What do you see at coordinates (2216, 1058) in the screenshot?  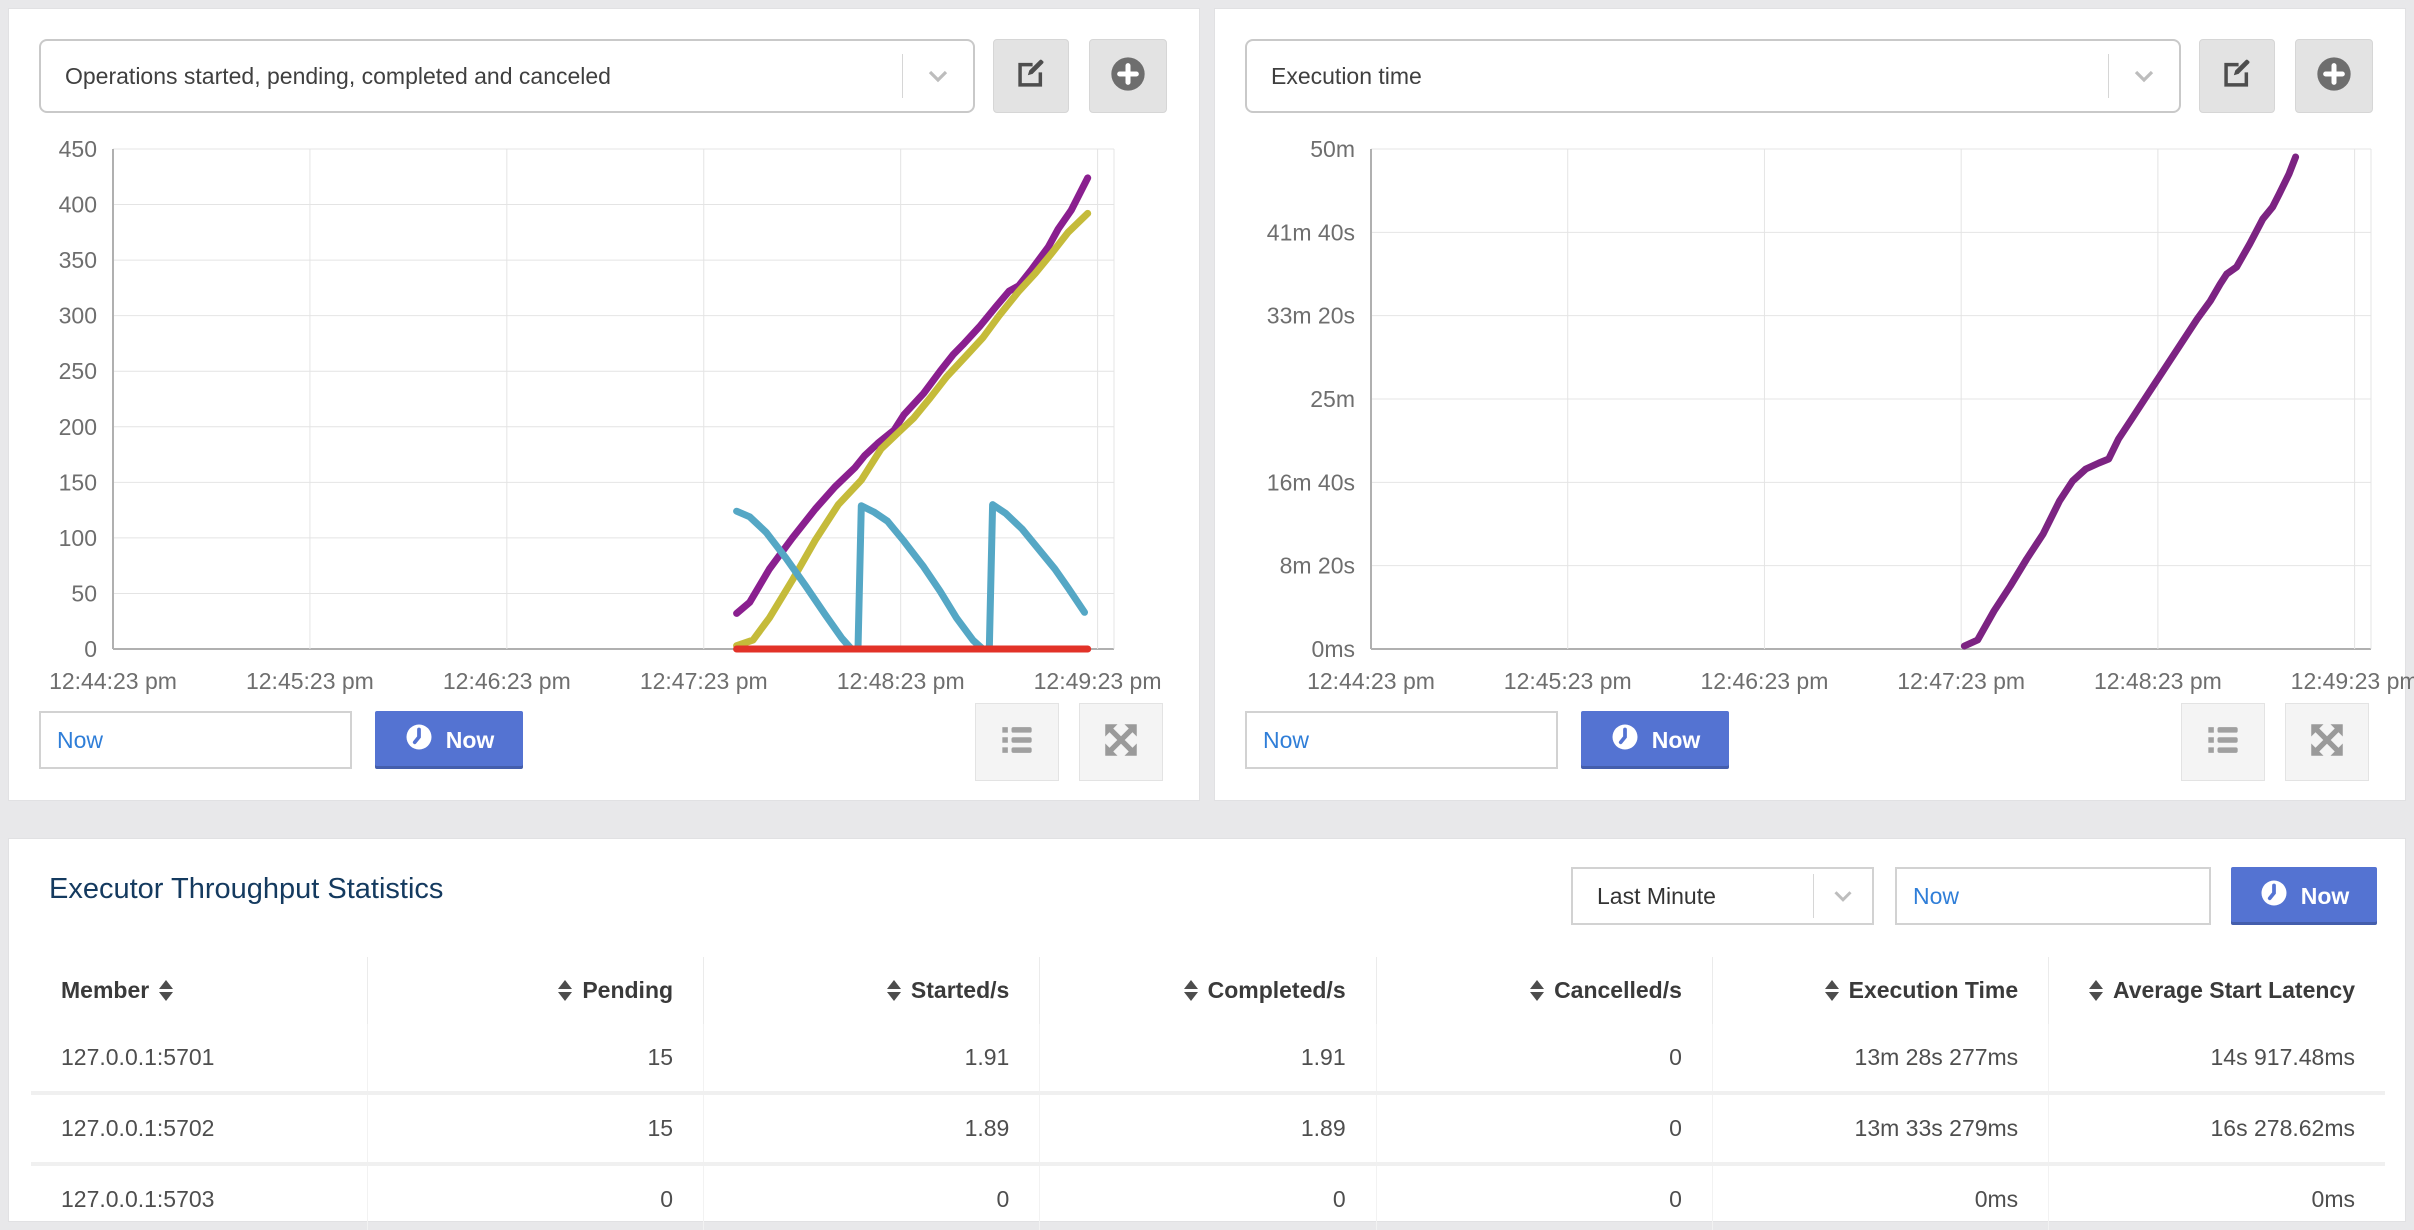 I see `table-cell-average-start-latency: 14s 917.48ms` at bounding box center [2216, 1058].